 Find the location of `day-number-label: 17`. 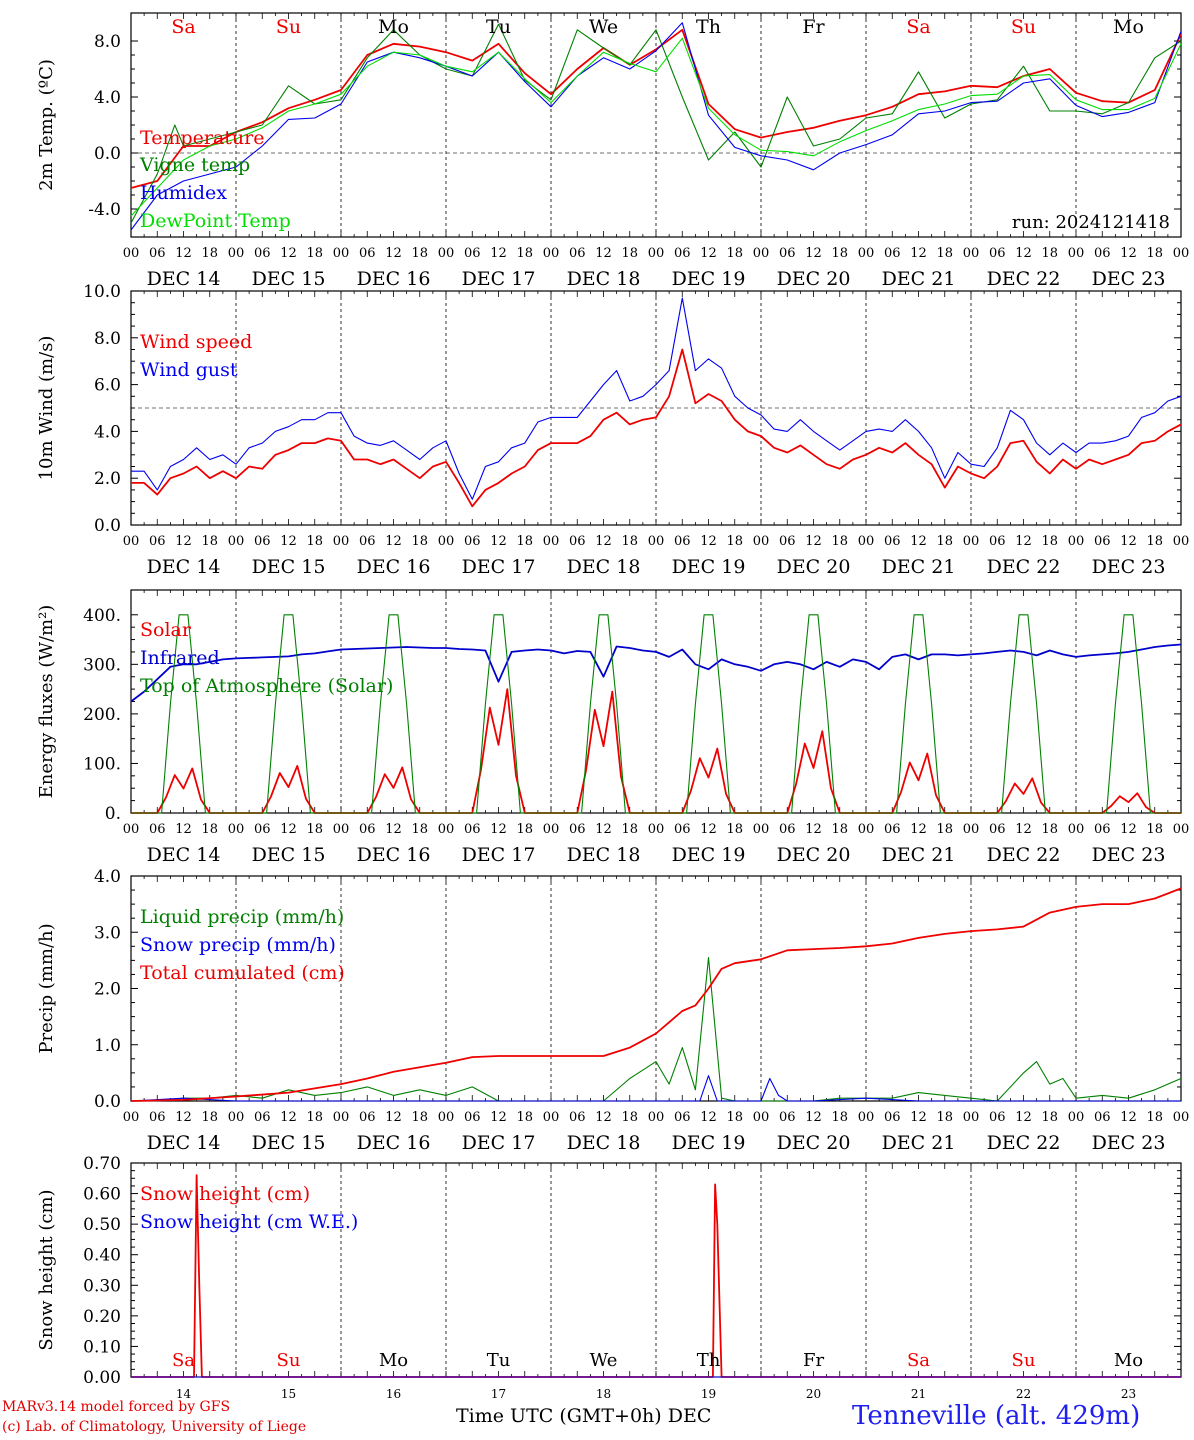

day-number-label: 17 is located at coordinates (498, 1394).